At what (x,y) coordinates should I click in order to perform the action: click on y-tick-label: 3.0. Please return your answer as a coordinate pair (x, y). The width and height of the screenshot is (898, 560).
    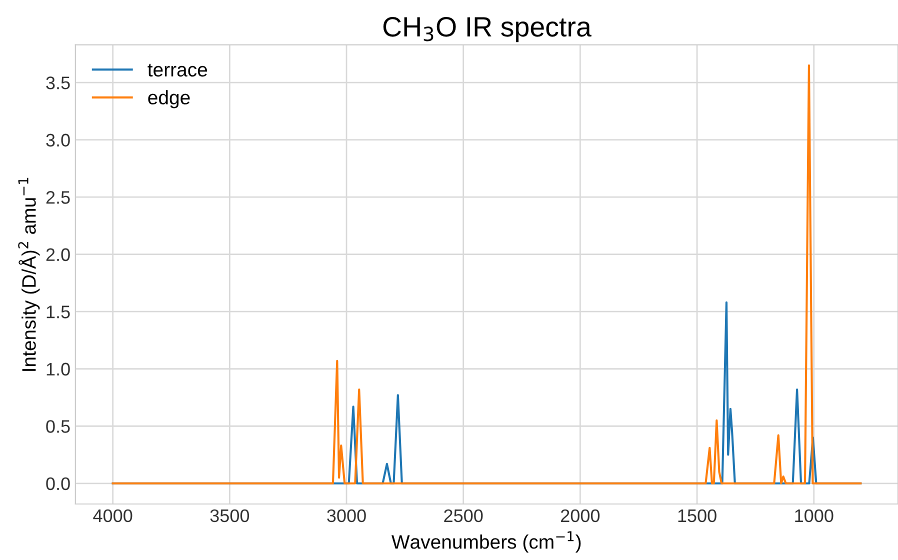
    Looking at the image, I should click on (58, 140).